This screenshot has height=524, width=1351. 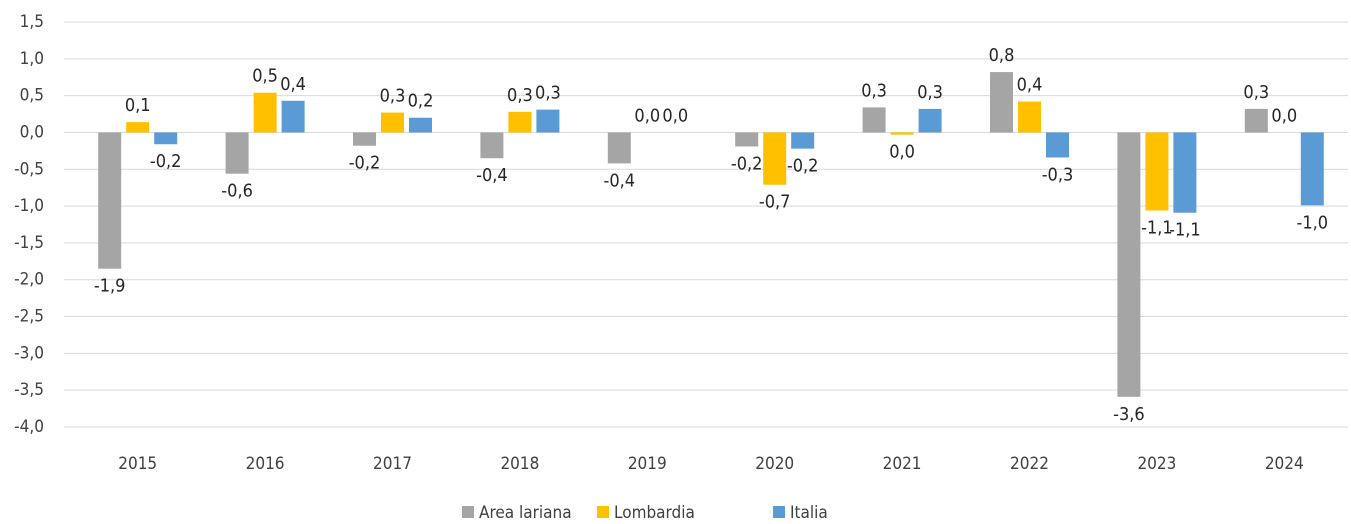 I want to click on x-tick-label: 2024, so click(x=1284, y=464).